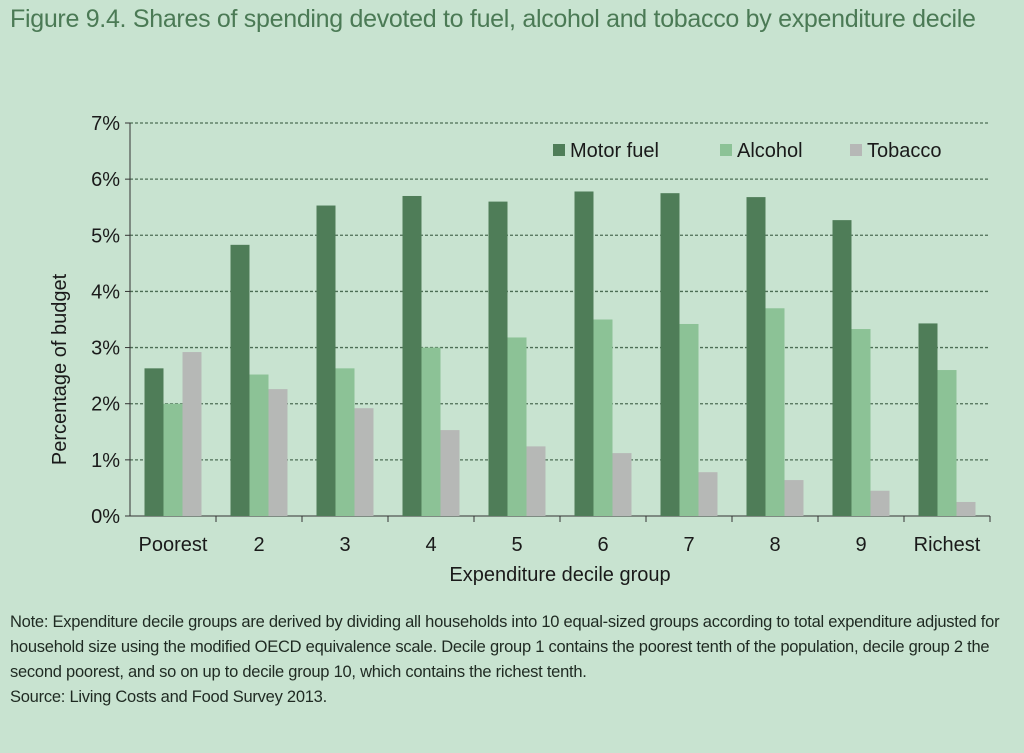  What do you see at coordinates (105, 461) in the screenshot?
I see `y-tick-label: 1%` at bounding box center [105, 461].